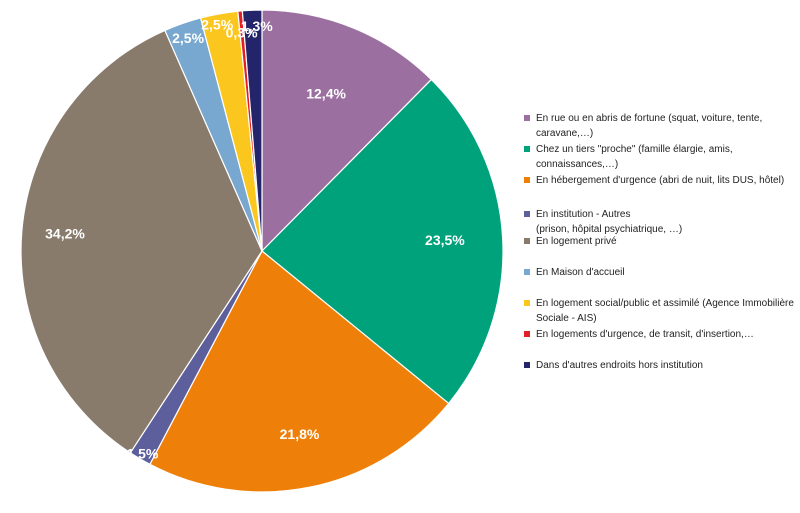  Describe the element at coordinates (619, 365) in the screenshot. I see `legend-label: Dans d'autres endroits hors institution` at that location.